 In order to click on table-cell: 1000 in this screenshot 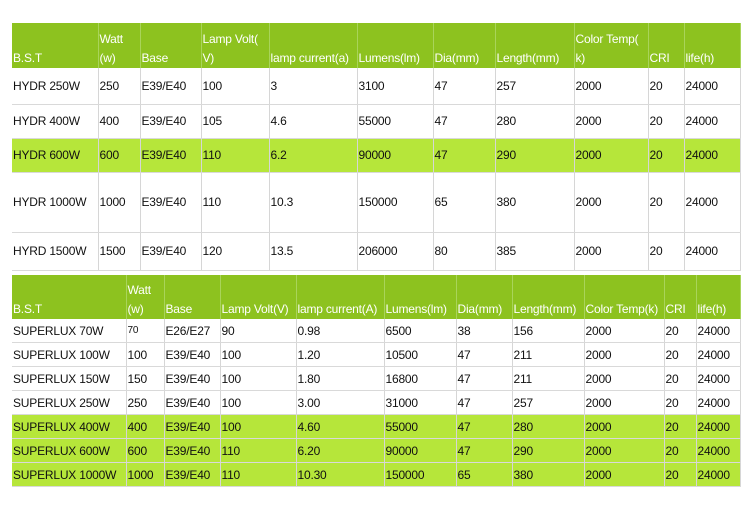, I will do `click(145, 474)`.